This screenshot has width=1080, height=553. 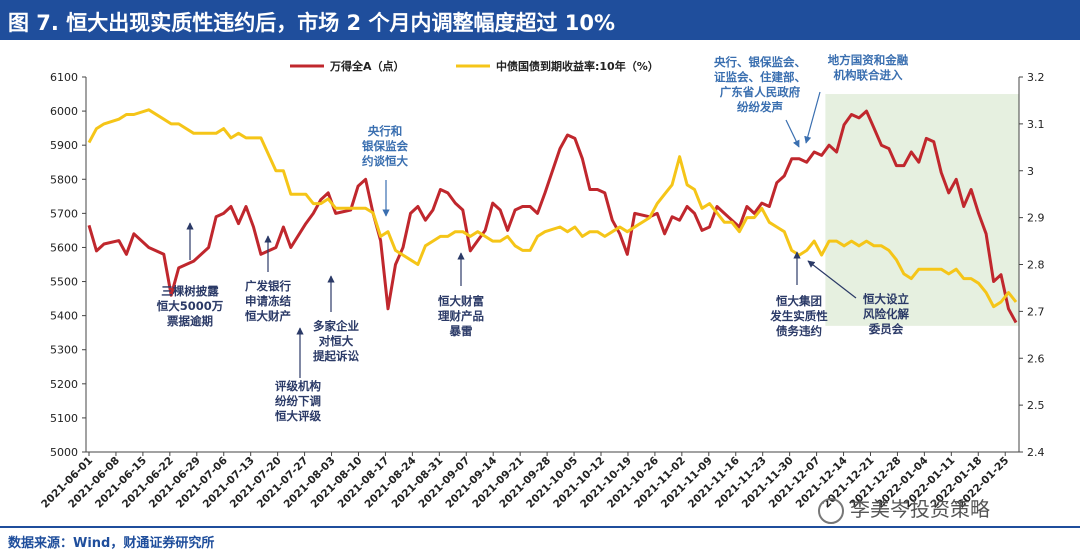 I want to click on annotation-text: 央行和, so click(x=385, y=131).